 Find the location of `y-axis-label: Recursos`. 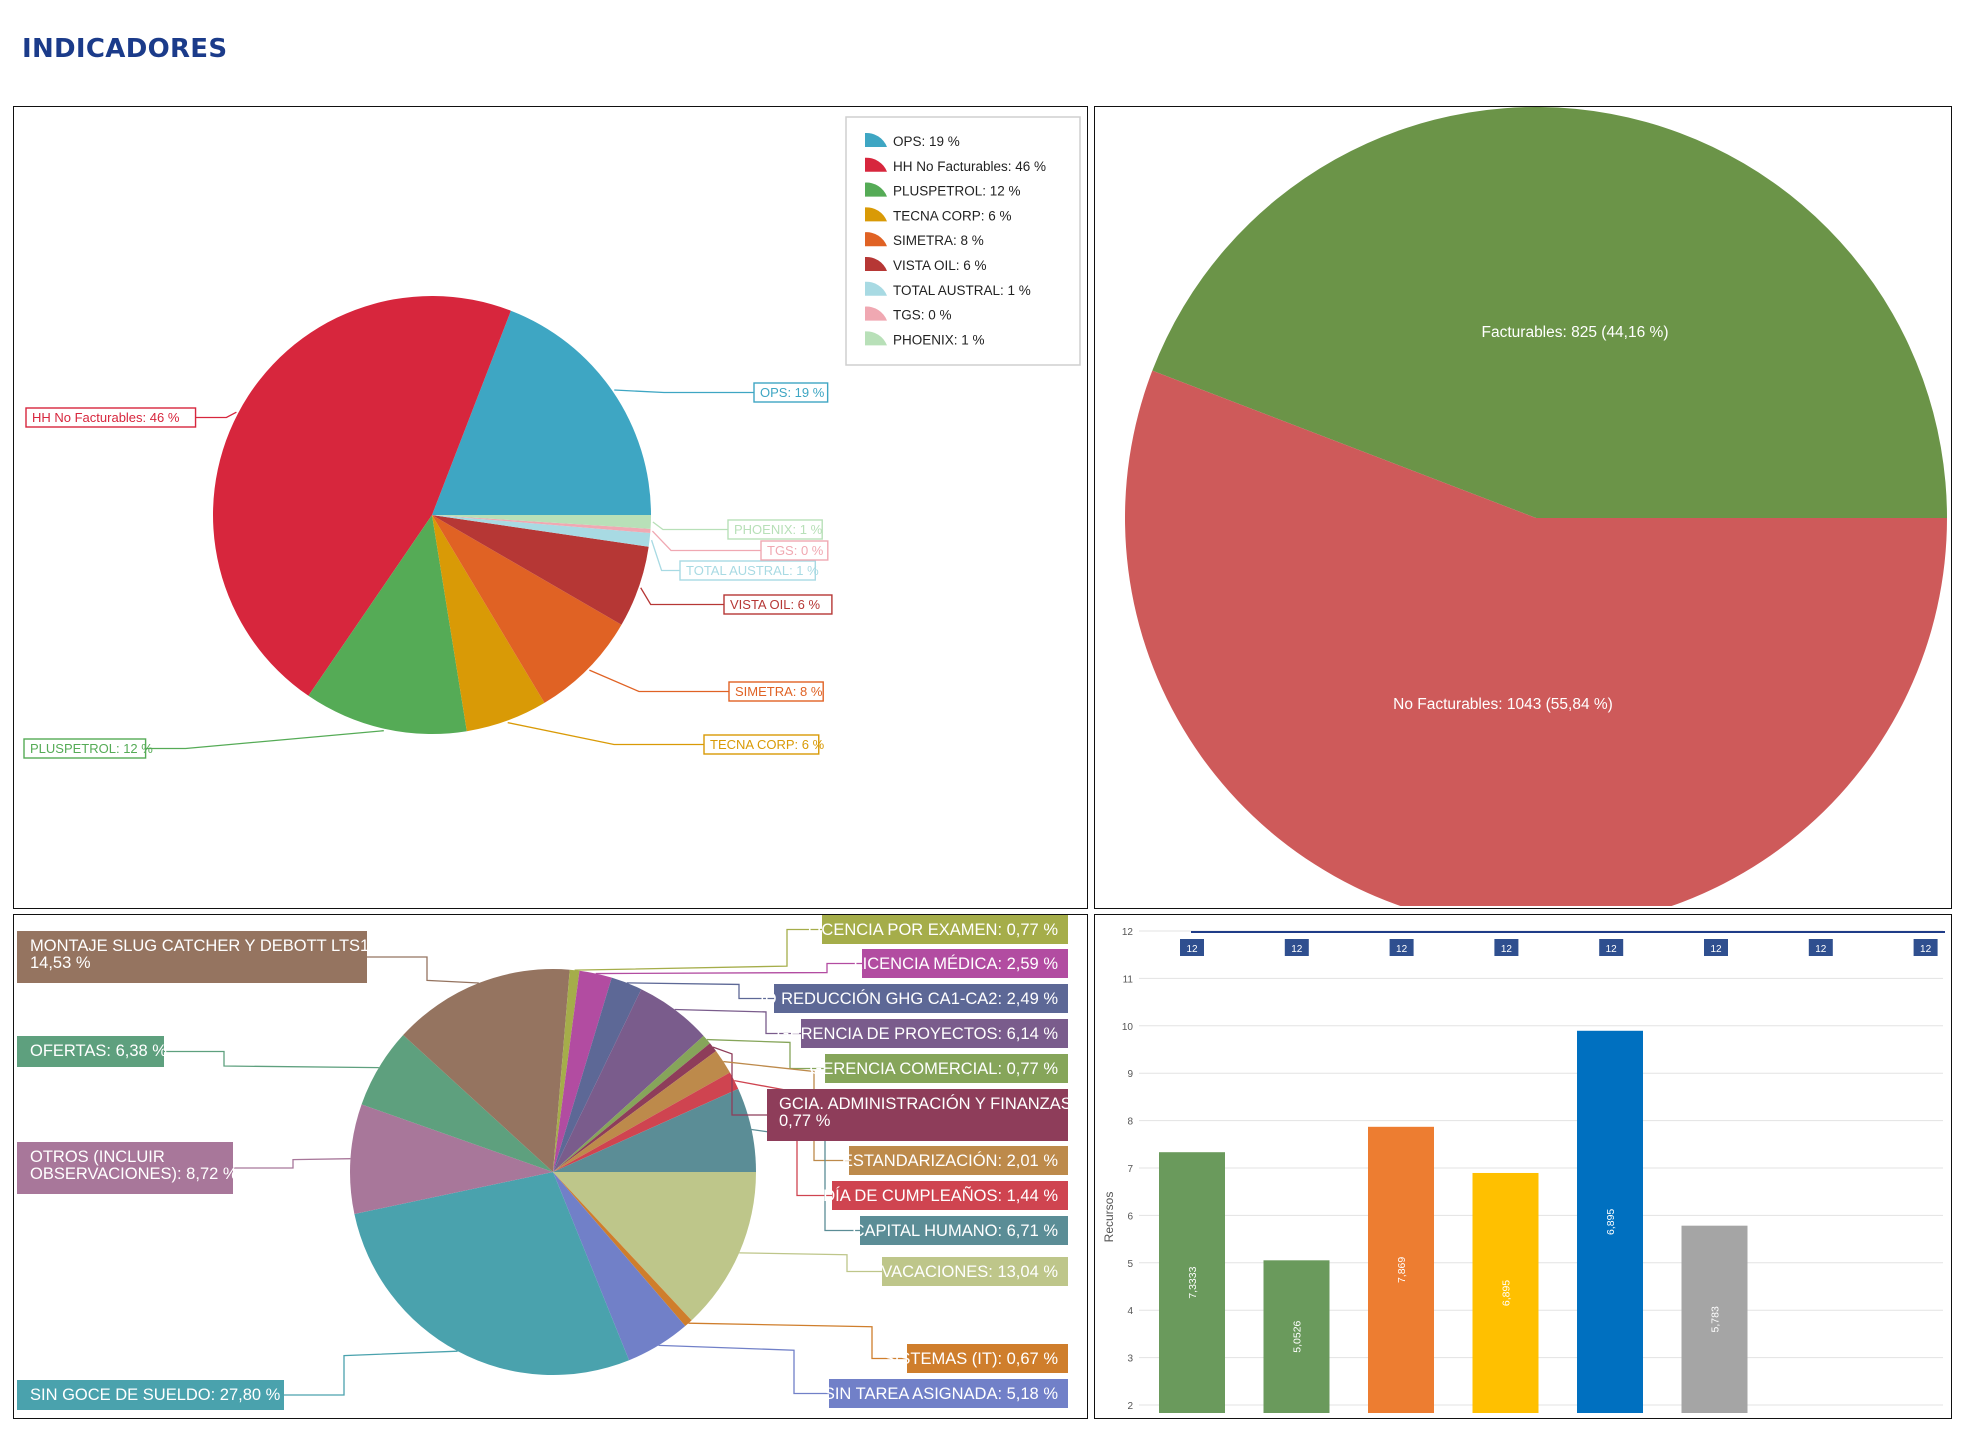

y-axis-label: Recursos is located at coordinates (1109, 1217).